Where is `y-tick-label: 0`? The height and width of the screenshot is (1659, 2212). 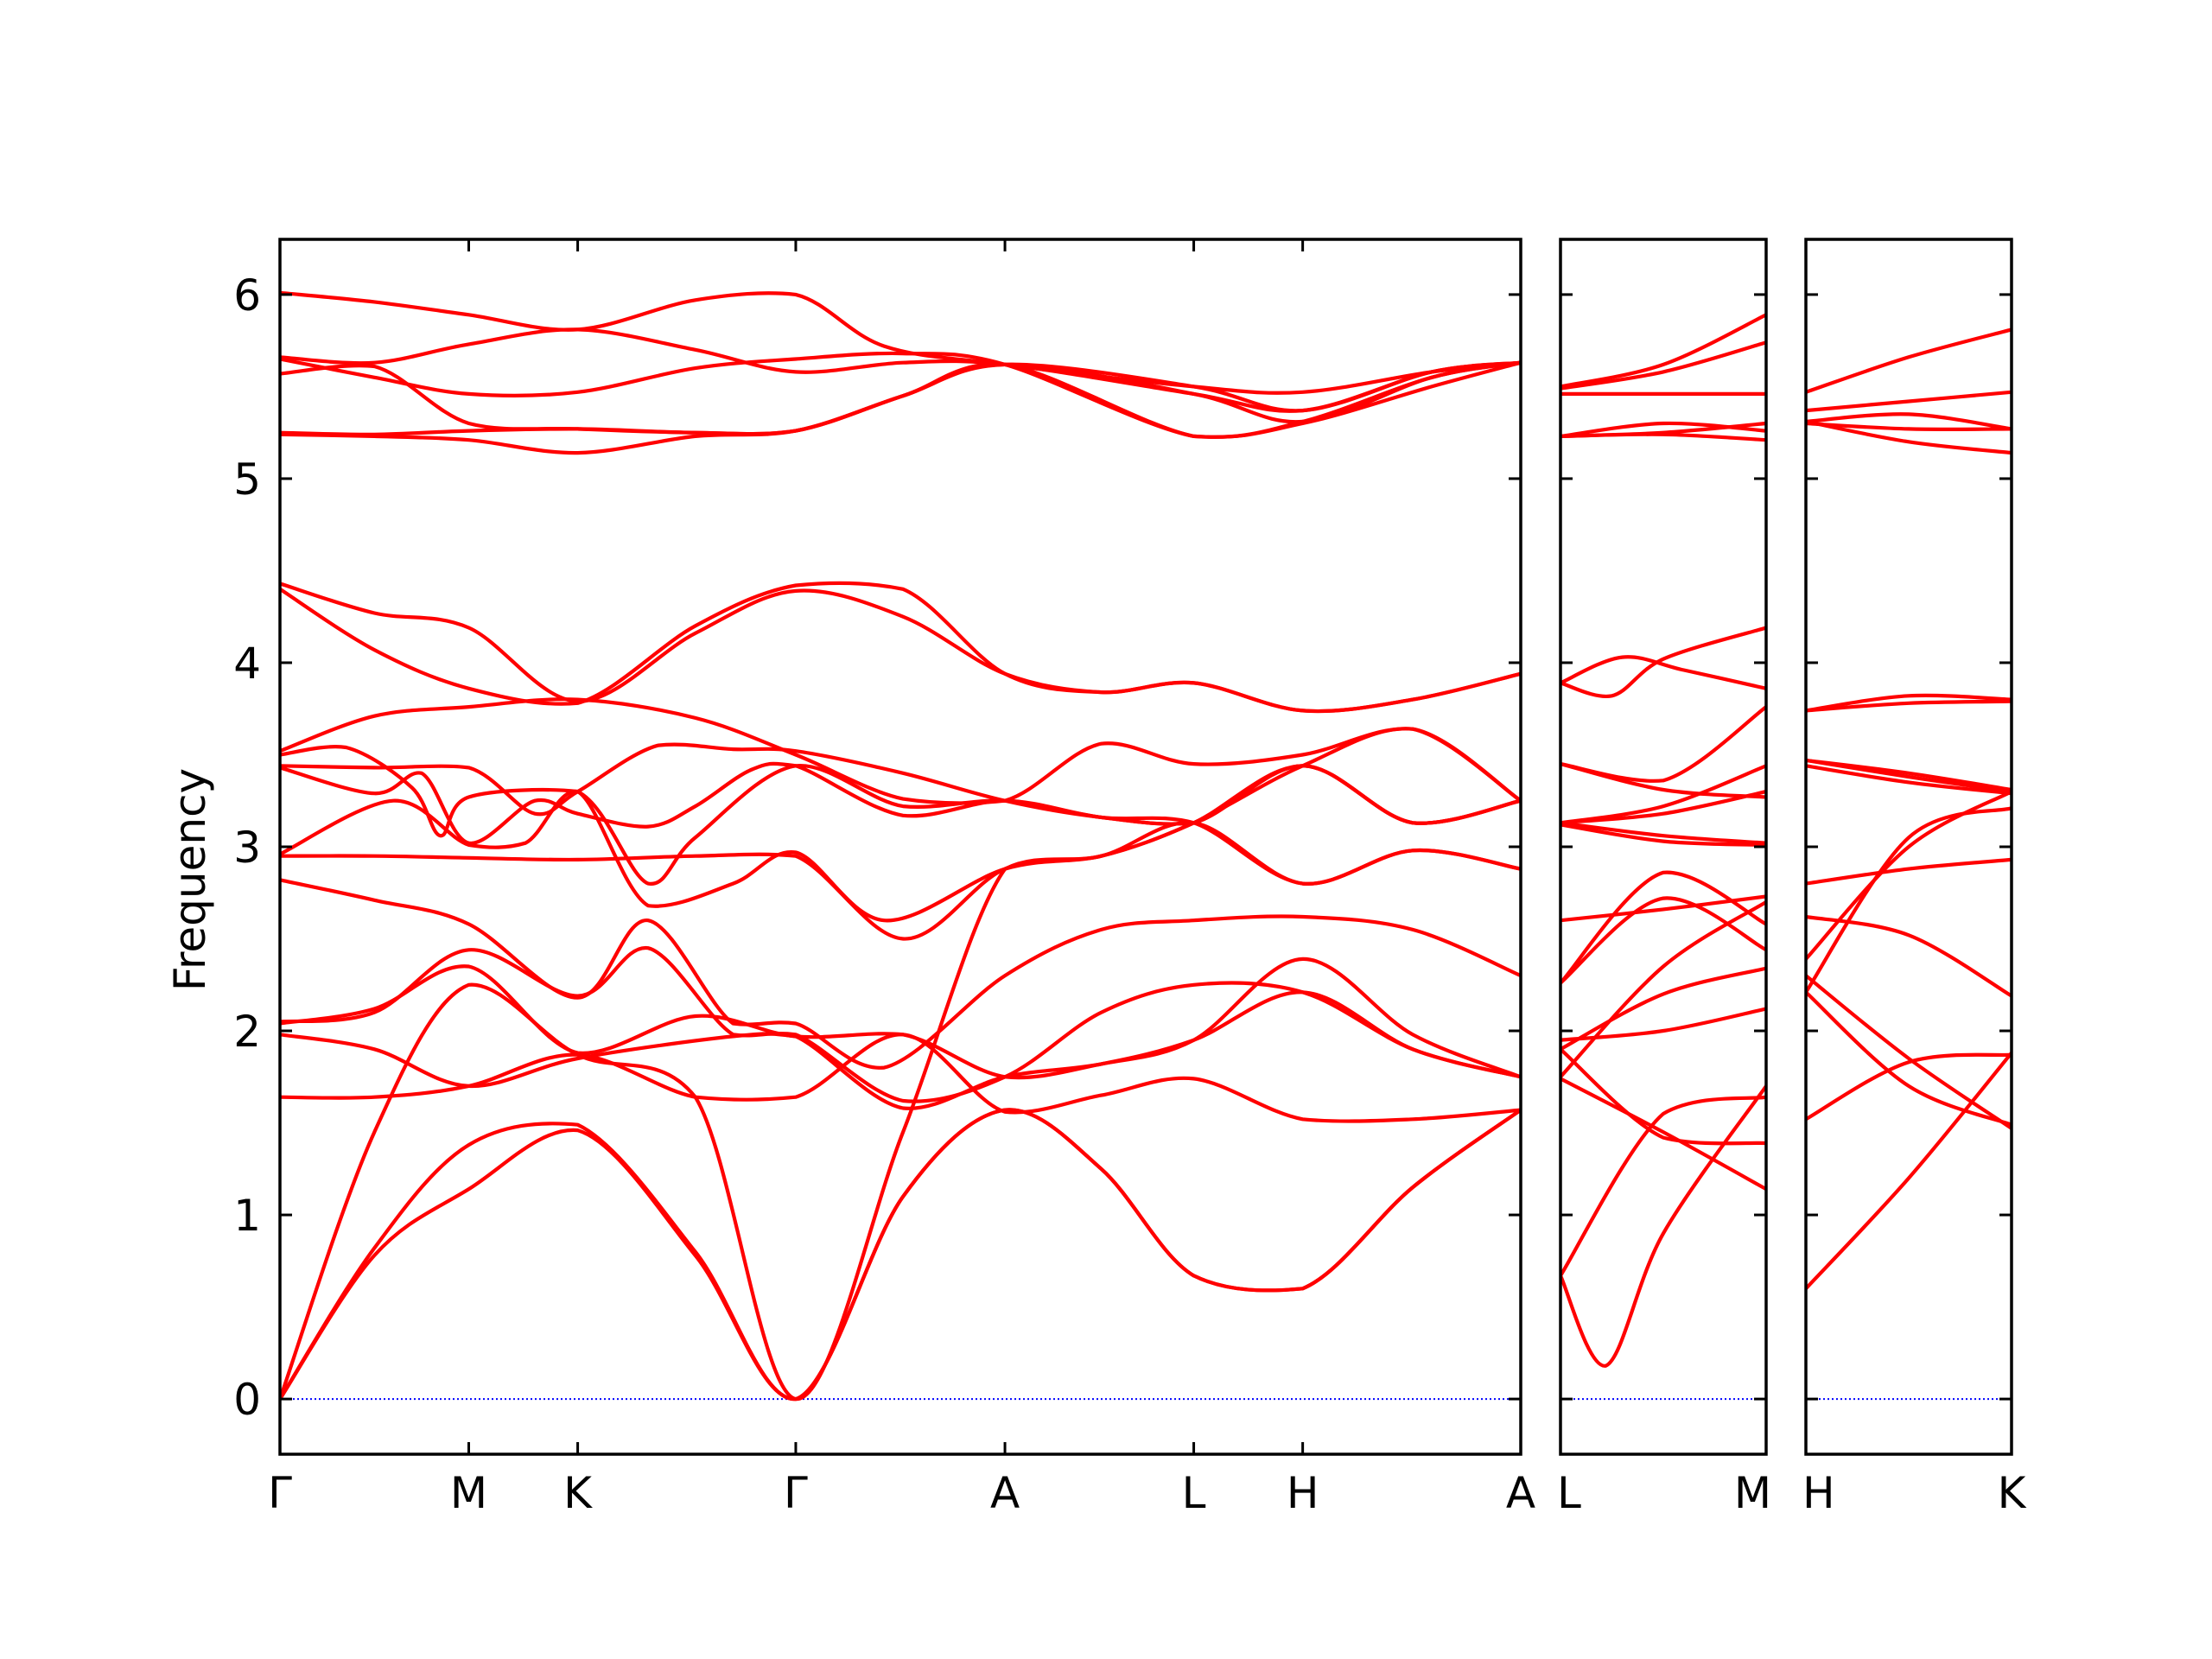 y-tick-label: 0 is located at coordinates (247, 1400).